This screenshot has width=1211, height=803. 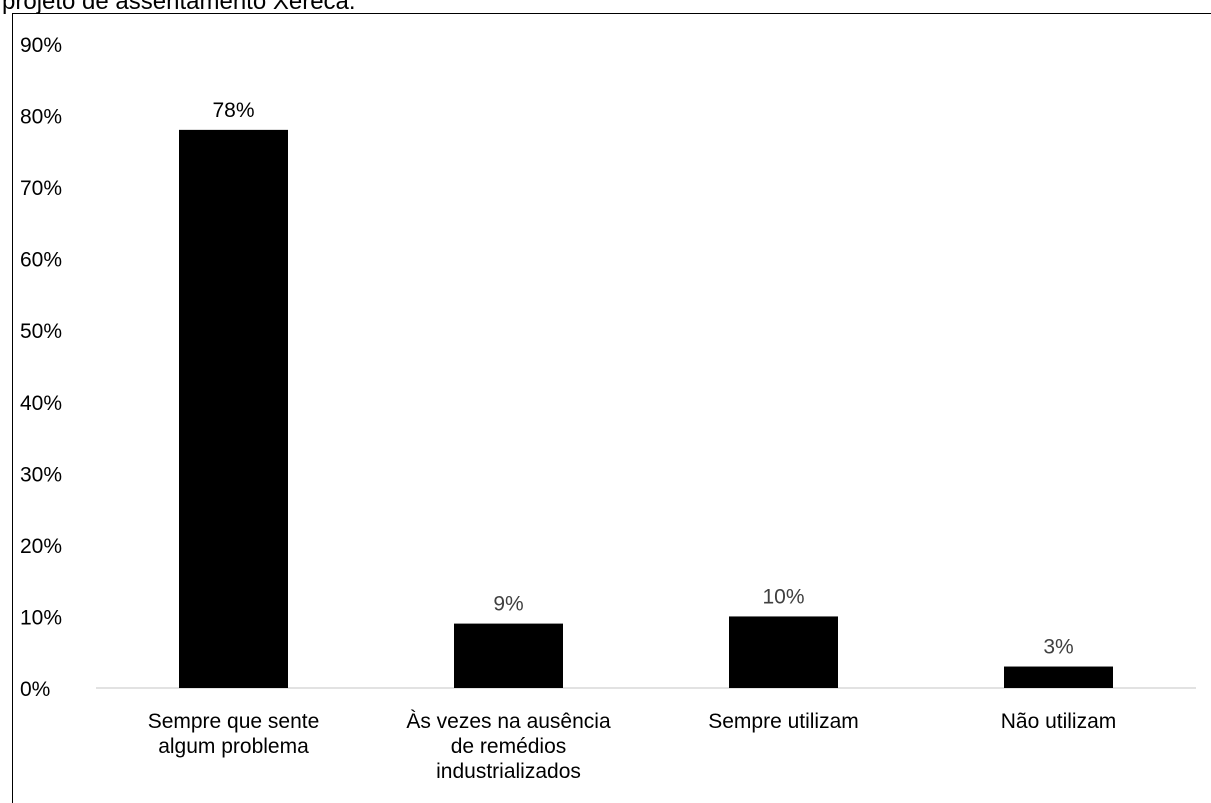 What do you see at coordinates (1059, 721) in the screenshot?
I see `x-category-label: Não utilizam` at bounding box center [1059, 721].